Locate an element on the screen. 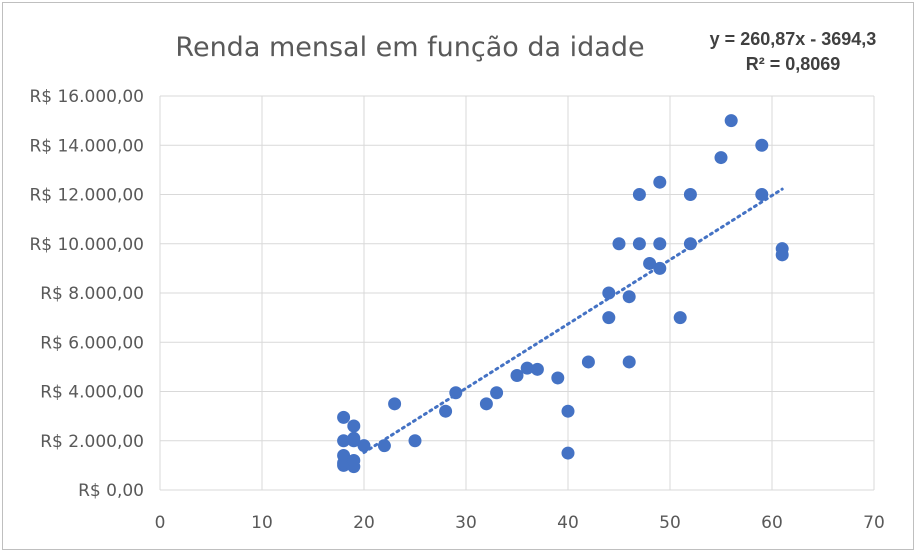  chart-title: Renda mensal em função da idade is located at coordinates (409, 47).